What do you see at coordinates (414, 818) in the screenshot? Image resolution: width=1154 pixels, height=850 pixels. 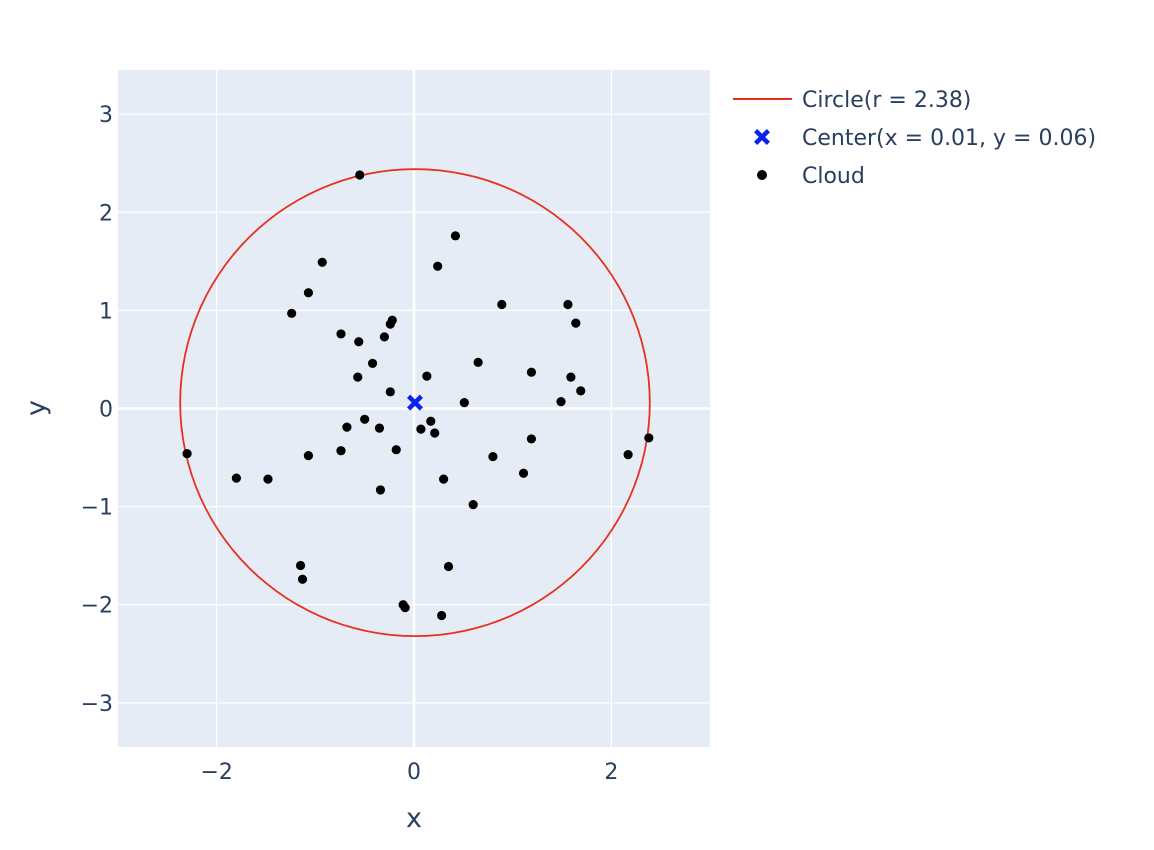 I see `x-axis-title: x` at bounding box center [414, 818].